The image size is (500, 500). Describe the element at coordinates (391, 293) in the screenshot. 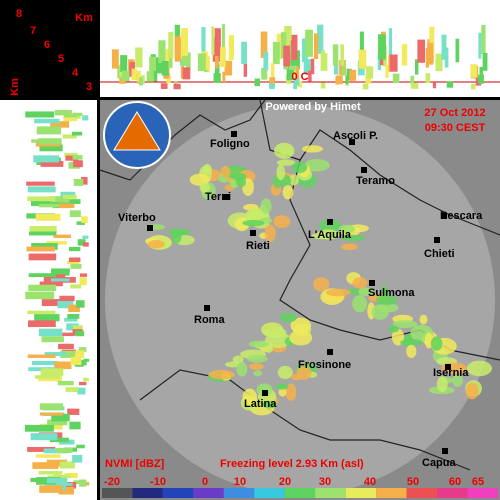

I see `city-label: Sulmona` at that location.